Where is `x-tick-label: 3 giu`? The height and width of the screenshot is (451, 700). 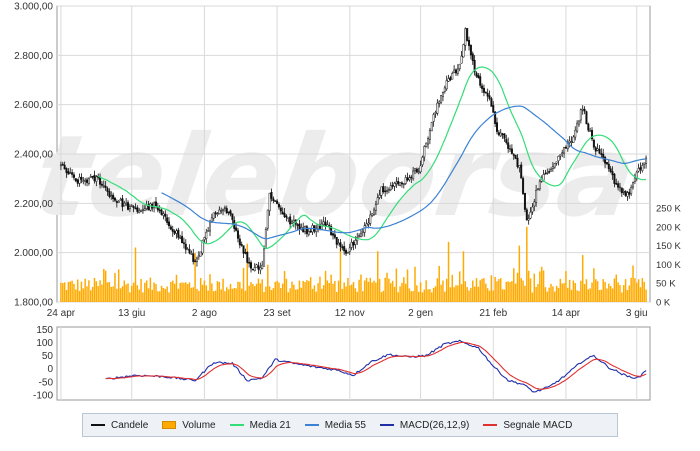 x-tick-label: 3 giu is located at coordinates (637, 313).